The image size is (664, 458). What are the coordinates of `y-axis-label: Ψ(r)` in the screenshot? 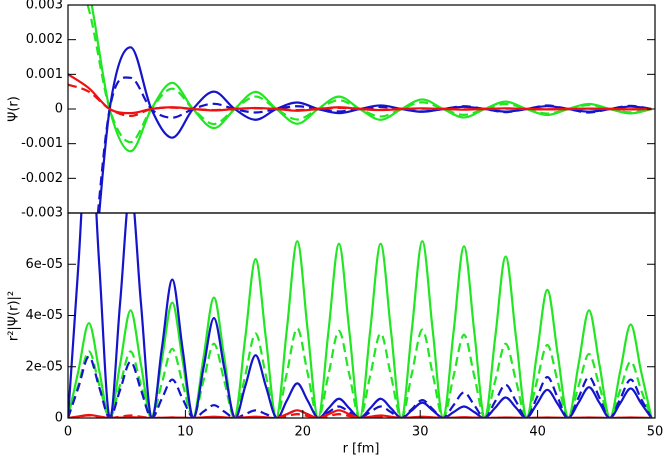 It's located at (14, 109).